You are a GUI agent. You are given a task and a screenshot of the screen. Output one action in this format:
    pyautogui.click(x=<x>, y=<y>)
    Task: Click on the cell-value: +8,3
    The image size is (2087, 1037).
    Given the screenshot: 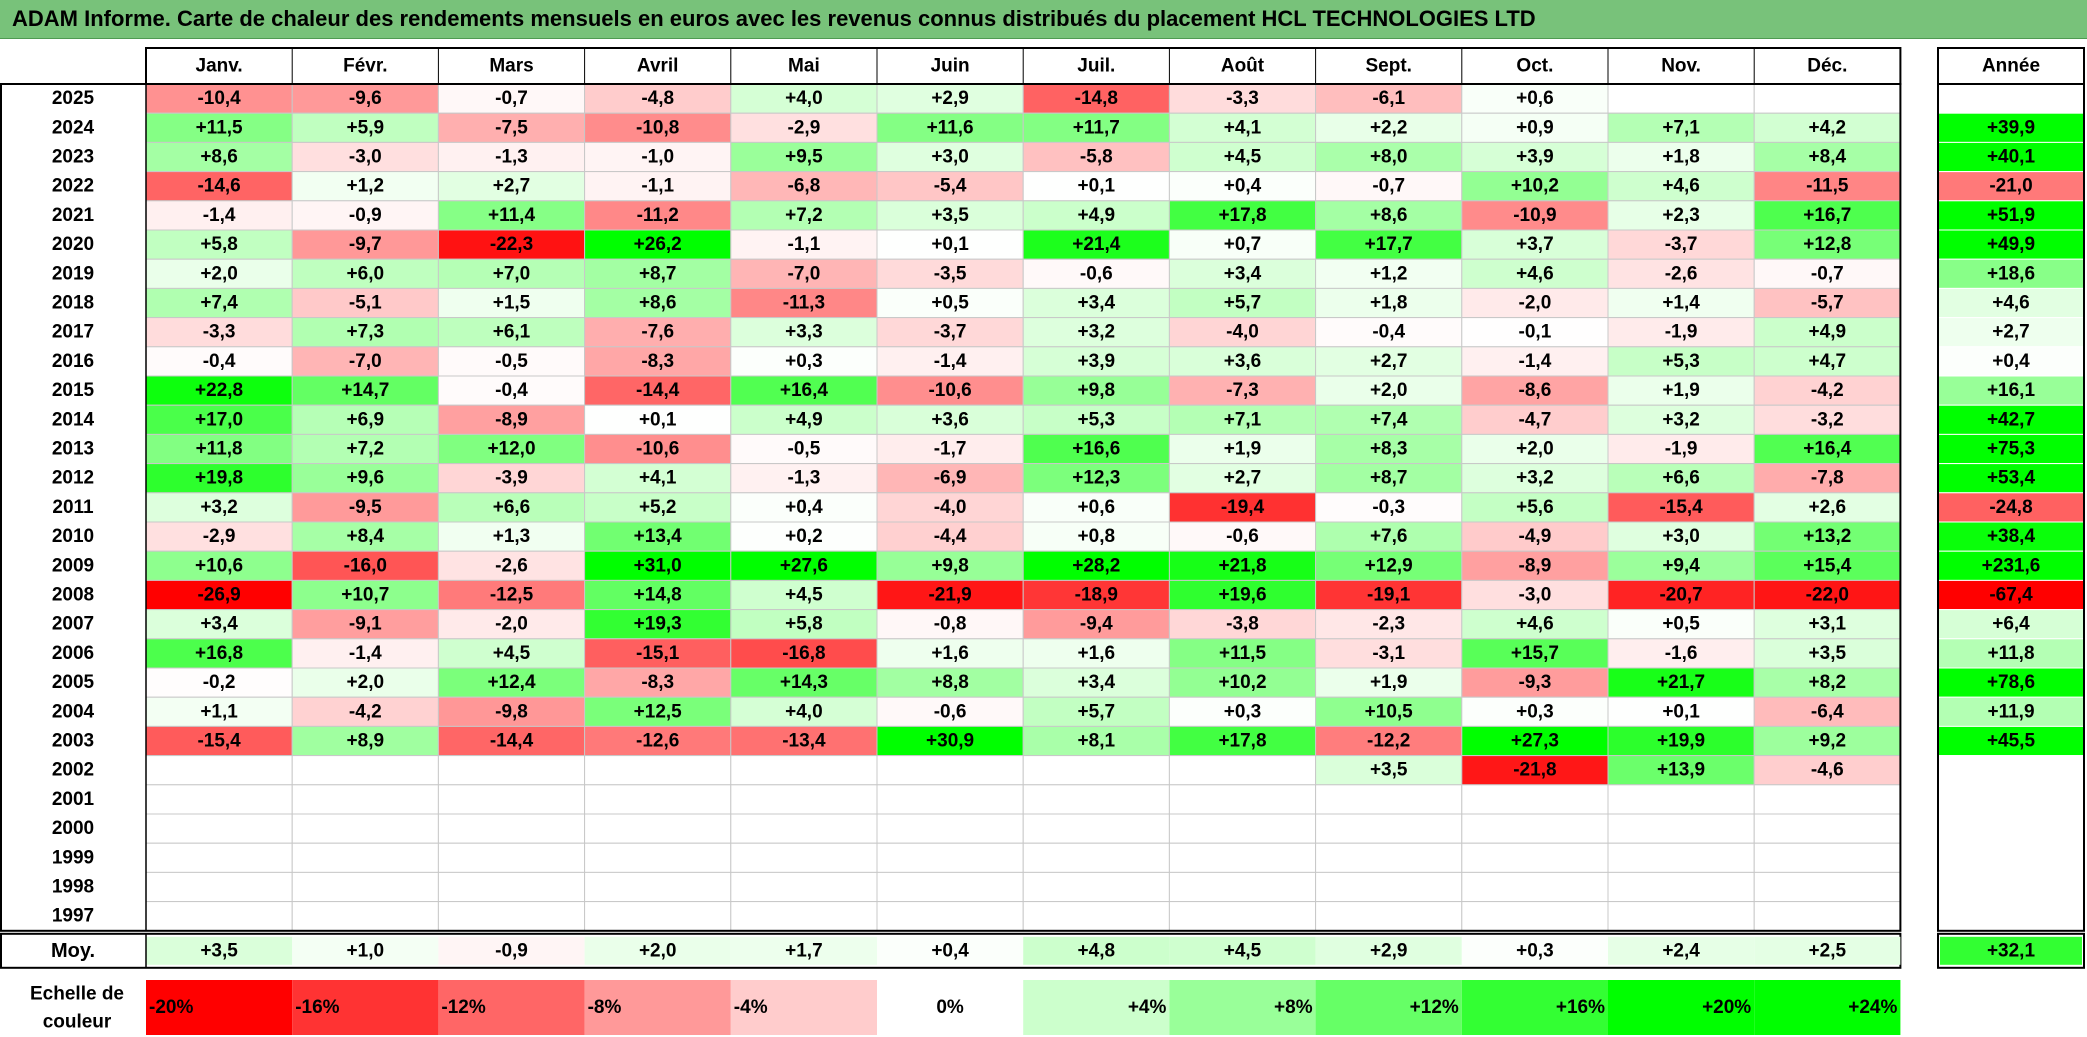 What is the action you would take?
    pyautogui.click(x=1389, y=449)
    